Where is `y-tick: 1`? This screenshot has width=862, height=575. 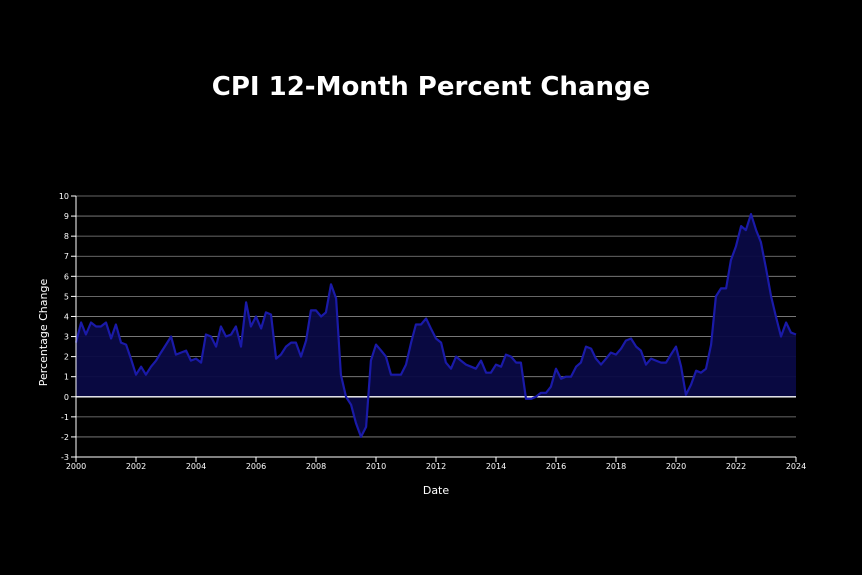 y-tick: 1 is located at coordinates (70, 377).